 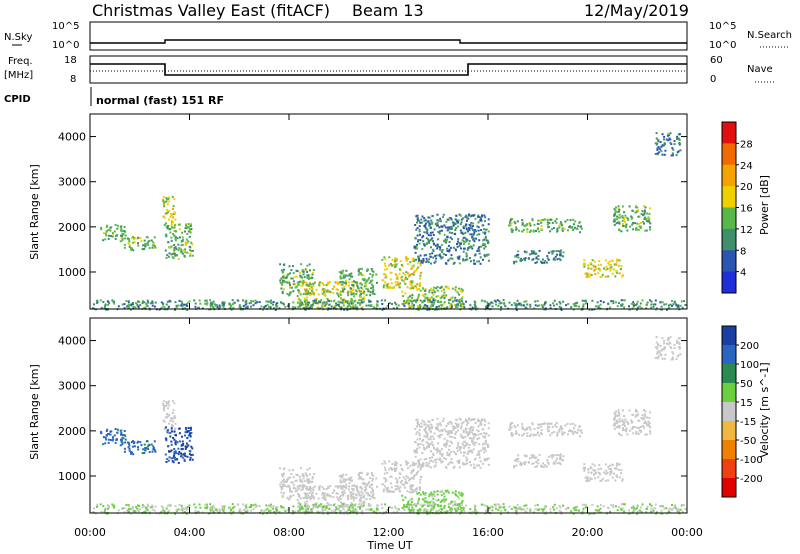 What do you see at coordinates (70, 60) in the screenshot?
I see `freq-tick-top: 18` at bounding box center [70, 60].